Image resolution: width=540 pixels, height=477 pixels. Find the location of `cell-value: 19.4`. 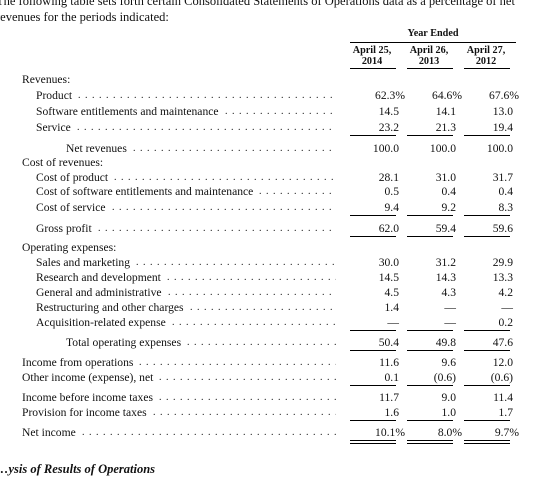

cell-value: 19.4 is located at coordinates (488, 127).